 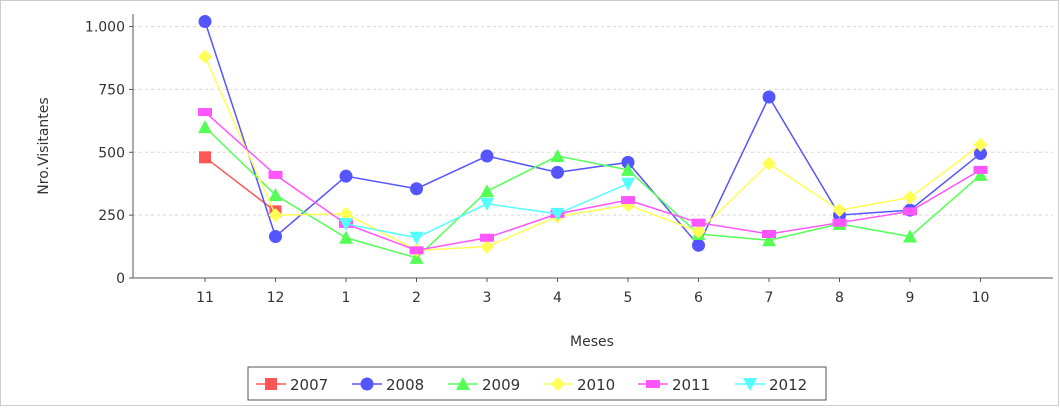 I want to click on legend-item-2011: 2011, so click(x=674, y=385).